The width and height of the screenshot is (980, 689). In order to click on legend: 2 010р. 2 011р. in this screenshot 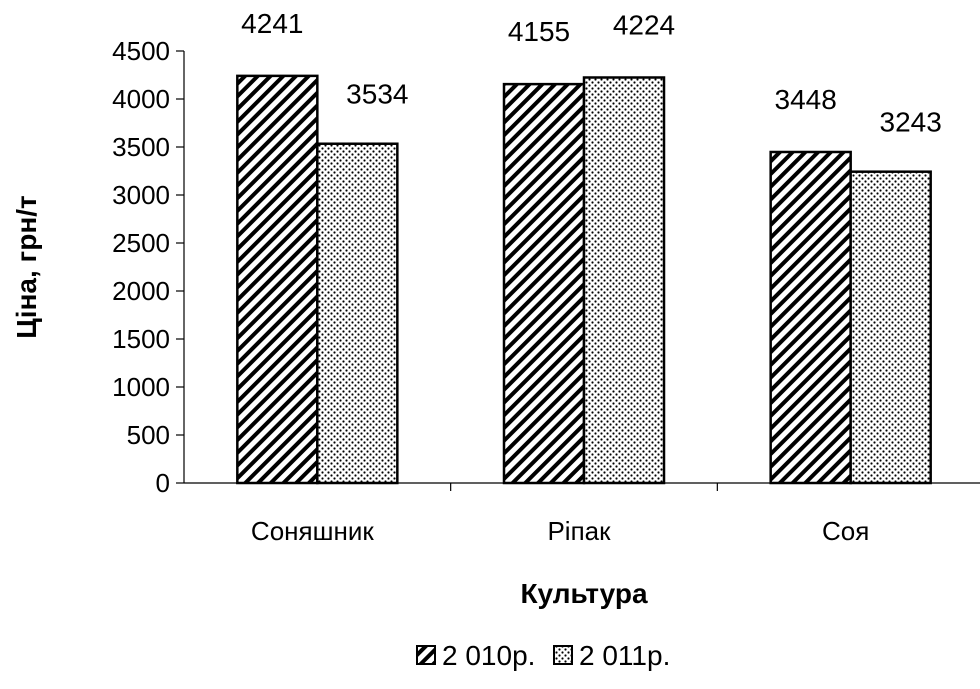, I will do `click(543, 655)`.